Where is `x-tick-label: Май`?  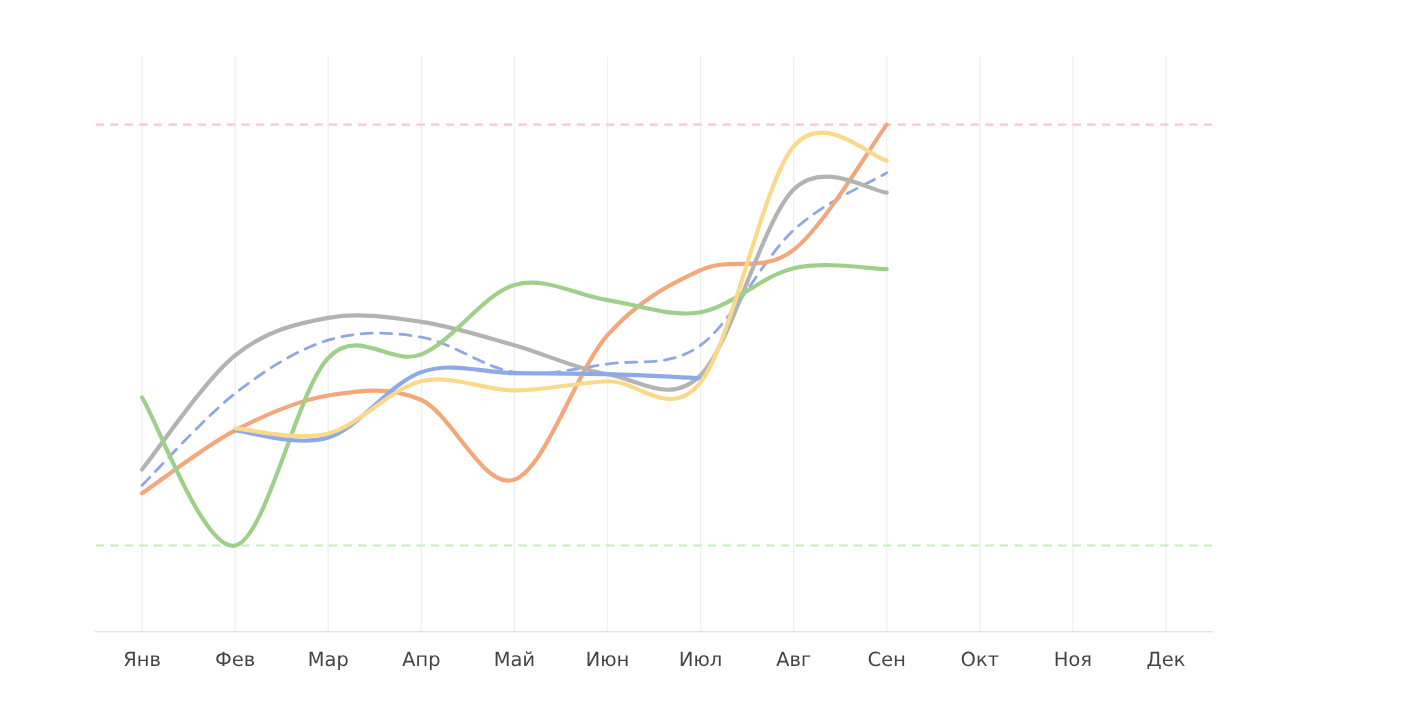
x-tick-label: Май is located at coordinates (514, 659).